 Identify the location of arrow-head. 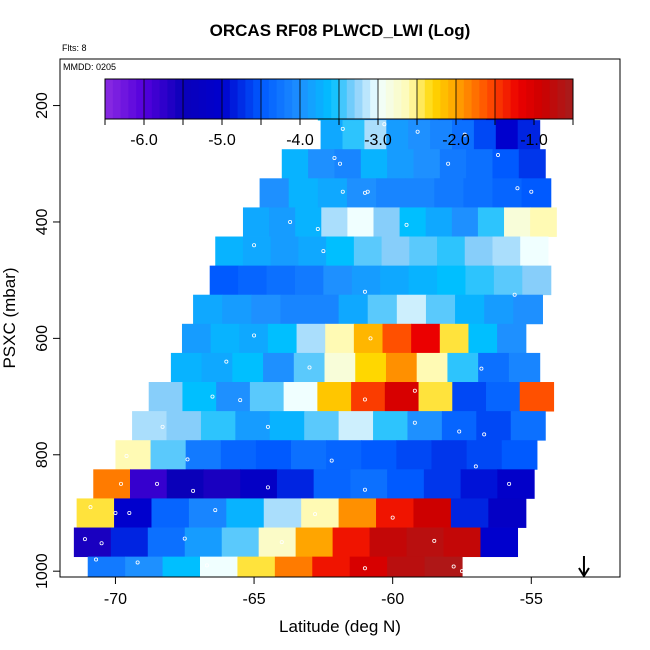
(584, 572).